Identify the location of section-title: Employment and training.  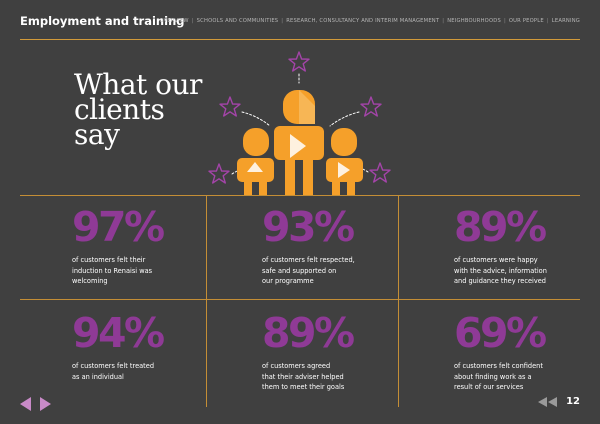
(102, 21).